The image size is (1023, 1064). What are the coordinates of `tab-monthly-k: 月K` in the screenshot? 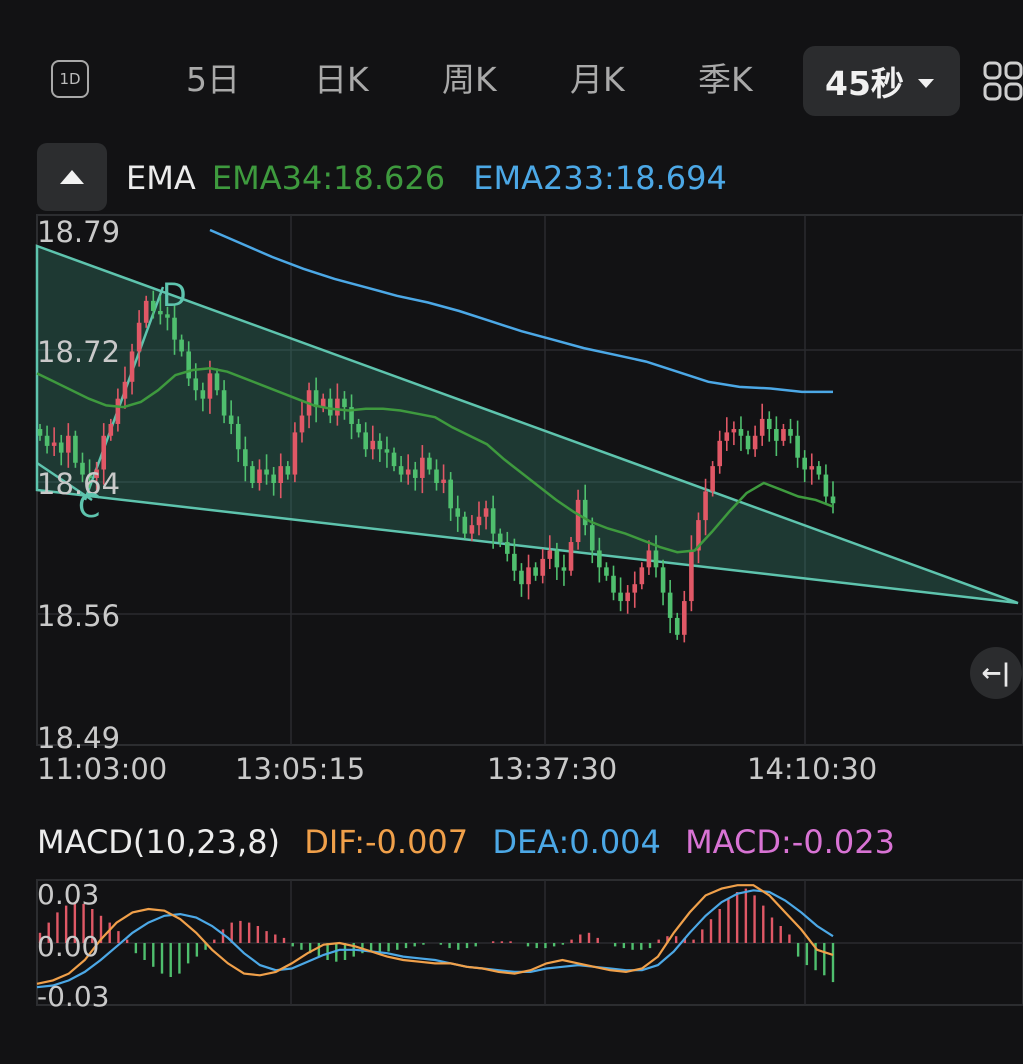 It's located at (597, 79).